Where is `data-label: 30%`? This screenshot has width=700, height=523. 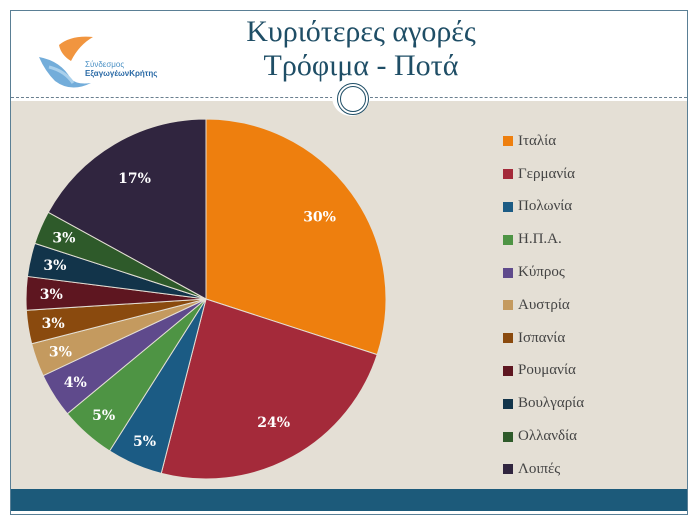 data-label: 30% is located at coordinates (319, 217).